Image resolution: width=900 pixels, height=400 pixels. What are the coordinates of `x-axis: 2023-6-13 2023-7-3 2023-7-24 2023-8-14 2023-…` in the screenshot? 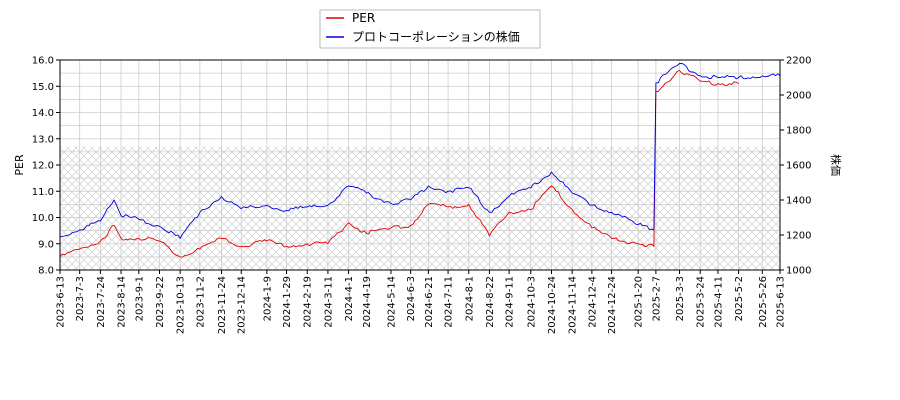 It's located at (421, 302).